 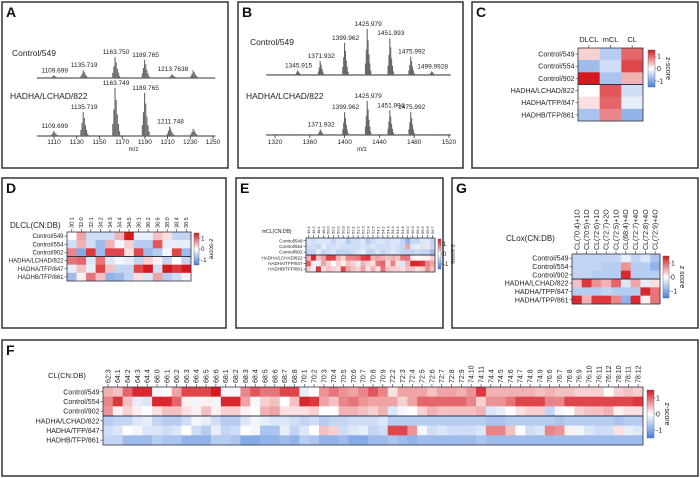 I want to click on peak-label: 1399.962, so click(x=345, y=107).